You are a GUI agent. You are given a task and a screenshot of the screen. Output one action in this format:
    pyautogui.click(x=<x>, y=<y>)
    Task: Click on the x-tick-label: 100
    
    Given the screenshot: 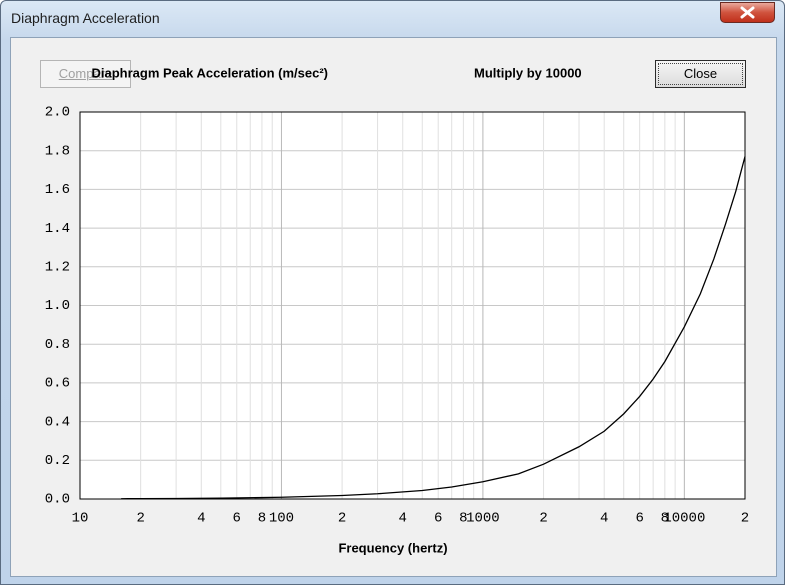 What is the action you would take?
    pyautogui.click(x=281, y=519)
    